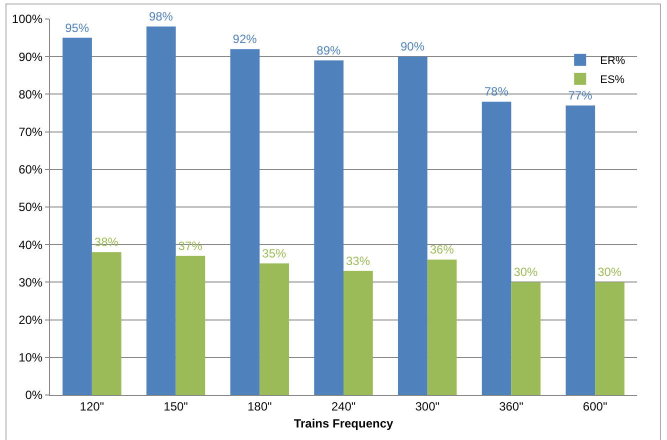 Image resolution: width=667 pixels, height=440 pixels. Describe the element at coordinates (161, 17) in the screenshot. I see `data-label: 98%` at that location.